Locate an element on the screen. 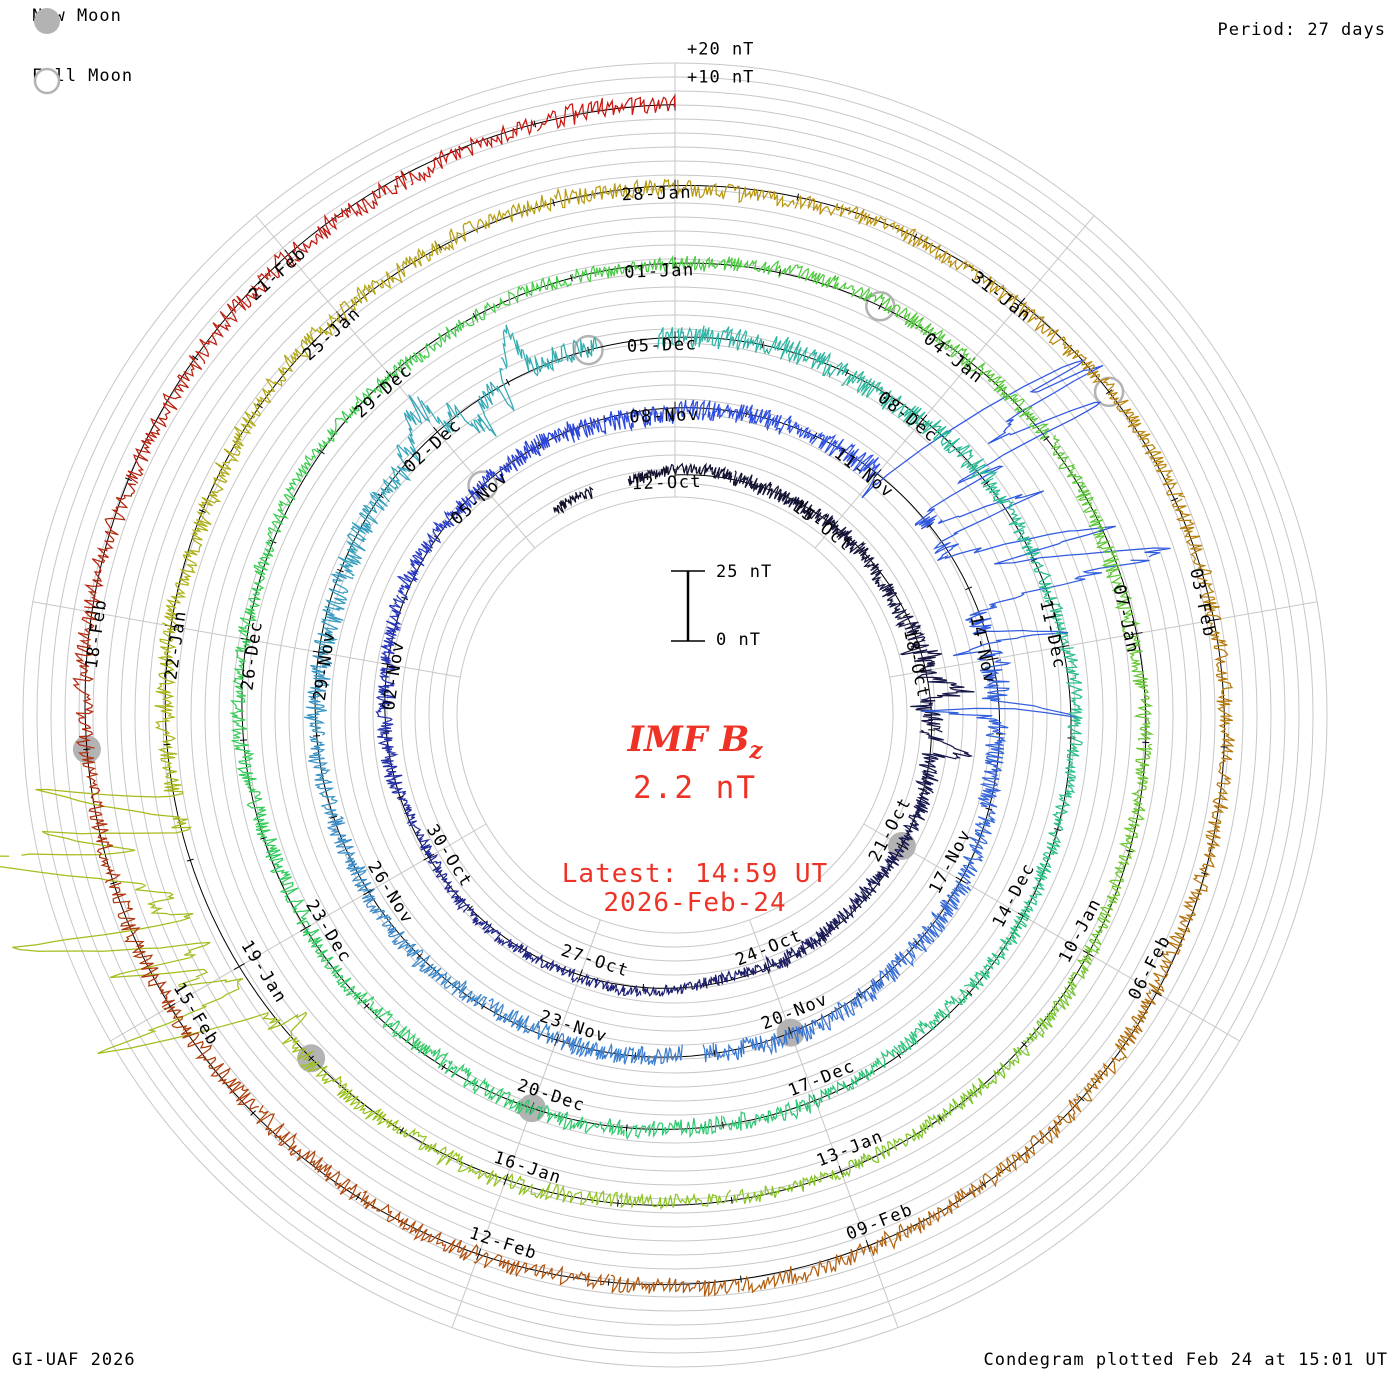 The width and height of the screenshot is (1400, 1400). date-label: 18-Feb is located at coordinates (97, 633).